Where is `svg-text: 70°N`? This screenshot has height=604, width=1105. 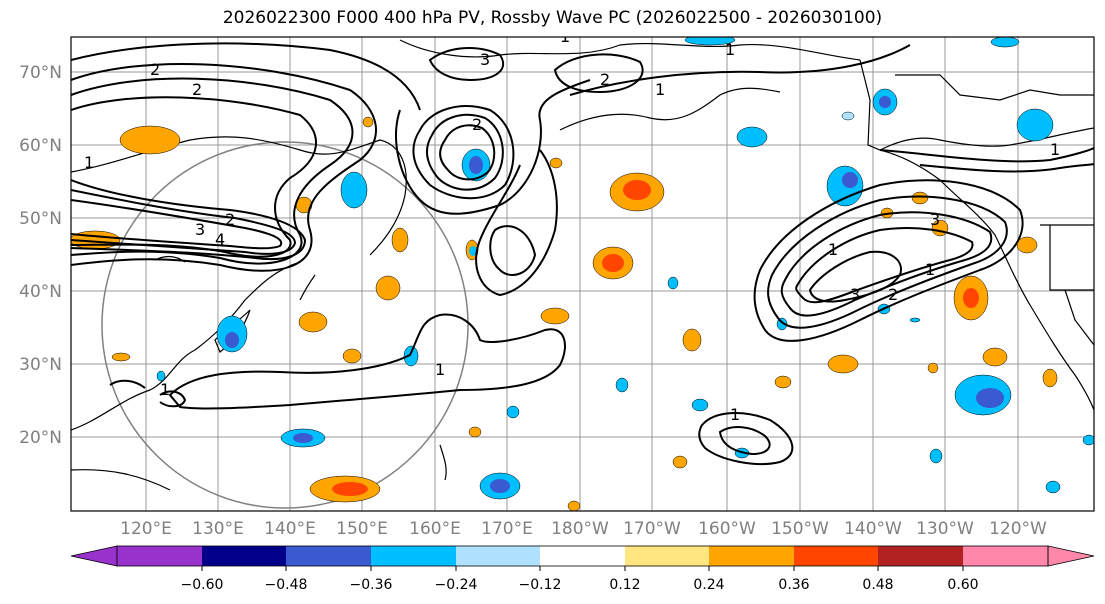
svg-text: 70°N is located at coordinates (40, 73).